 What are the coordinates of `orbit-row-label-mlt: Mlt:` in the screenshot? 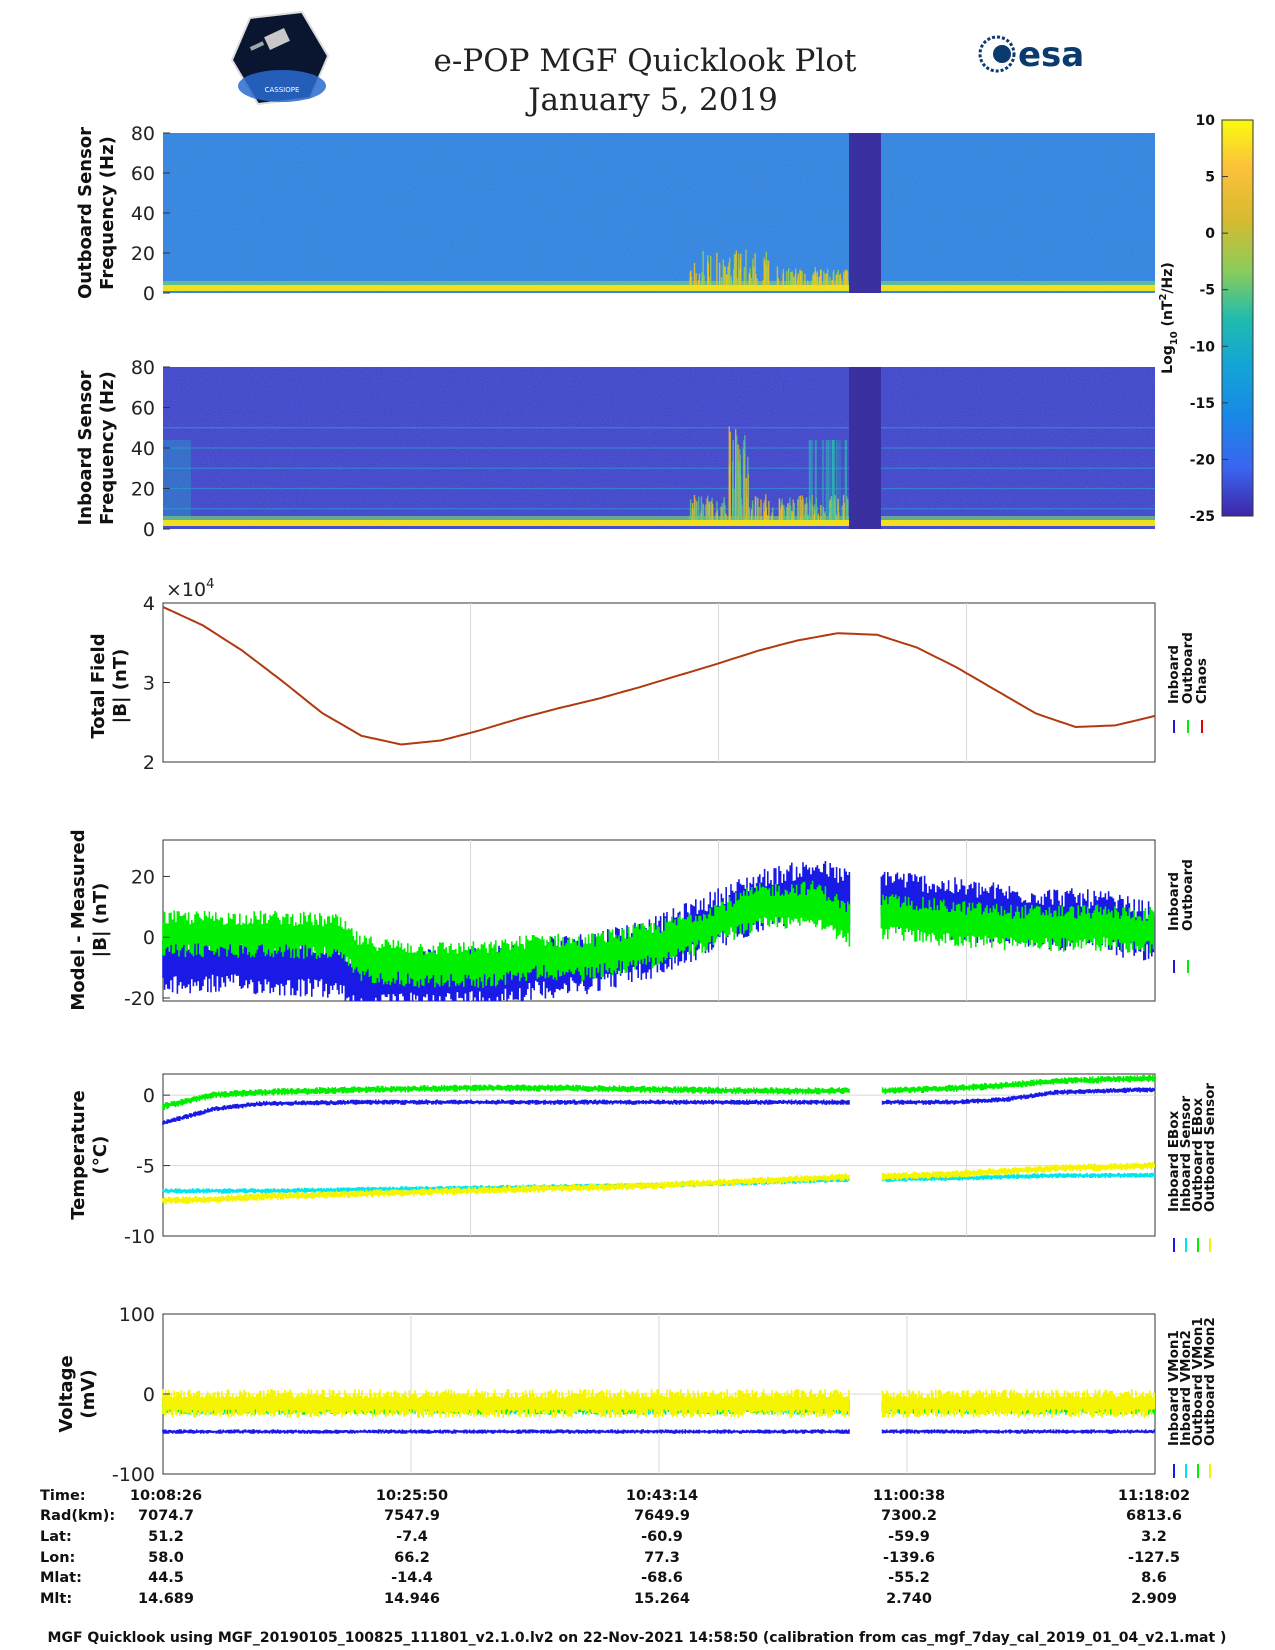 It's located at (56, 1599).